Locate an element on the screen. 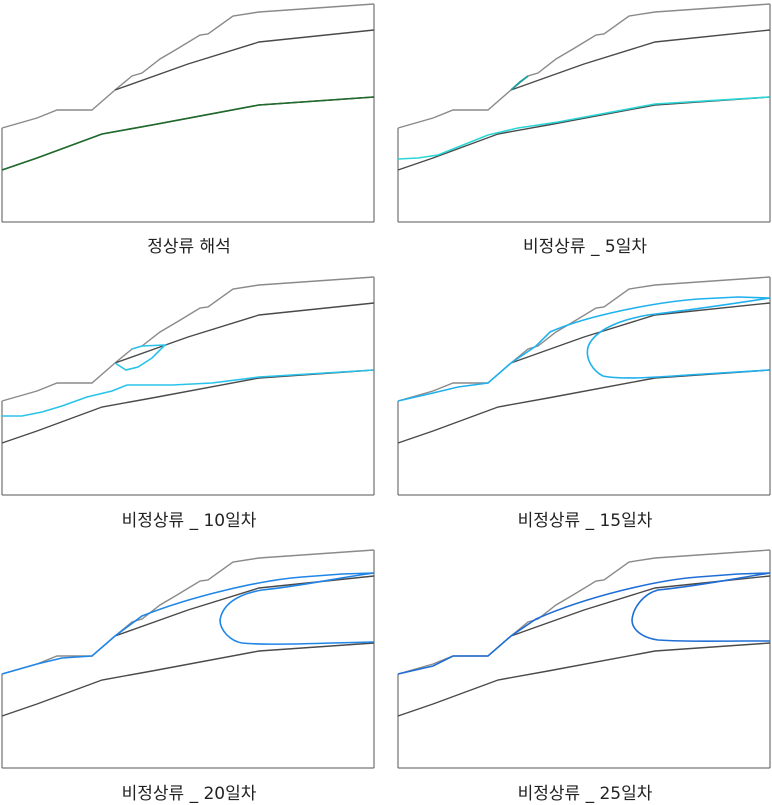 This screenshot has width=772, height=805. perched-water-zone is located at coordinates (141, 357).